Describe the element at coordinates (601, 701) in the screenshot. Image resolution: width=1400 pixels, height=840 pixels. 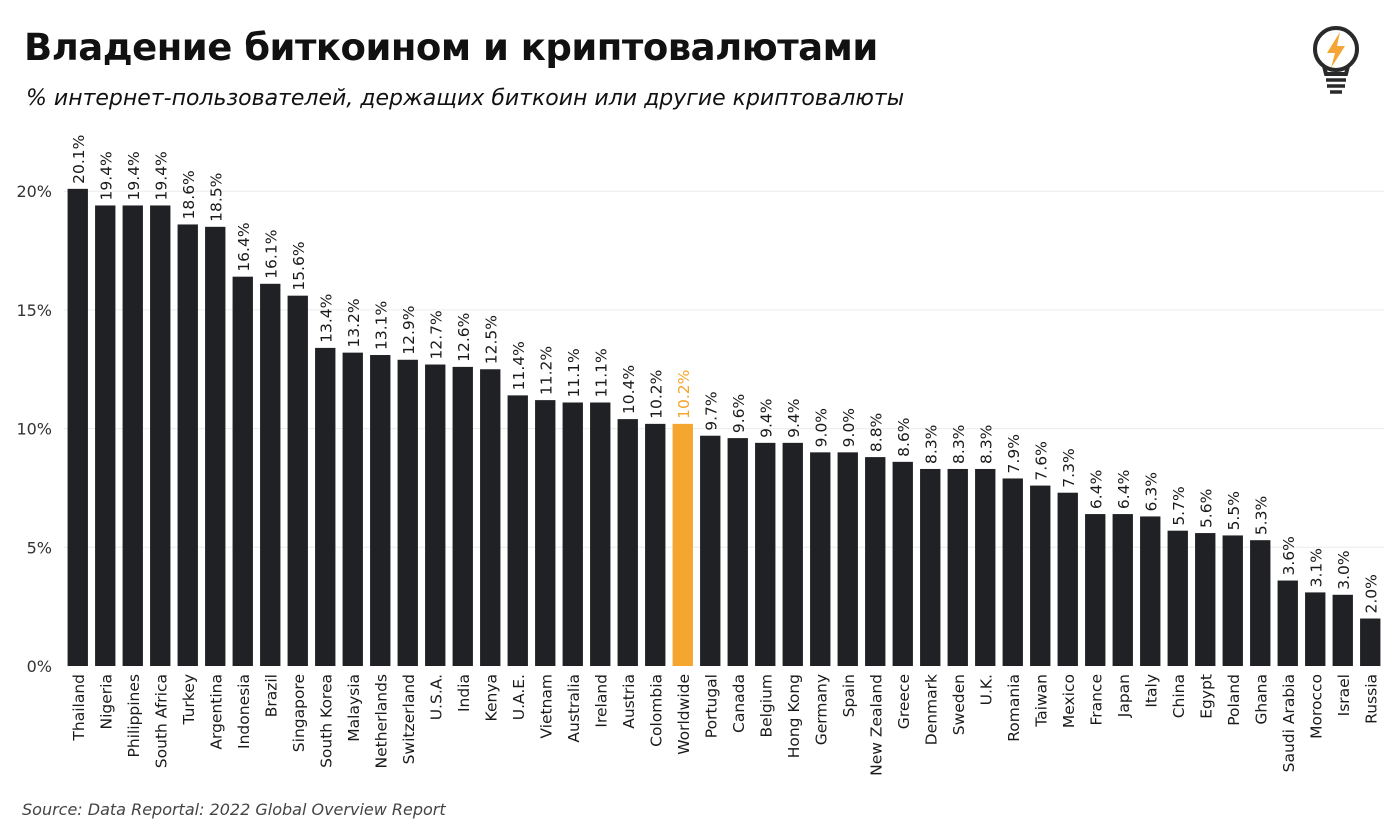
I see `x-tick-label: Ireland` at that location.